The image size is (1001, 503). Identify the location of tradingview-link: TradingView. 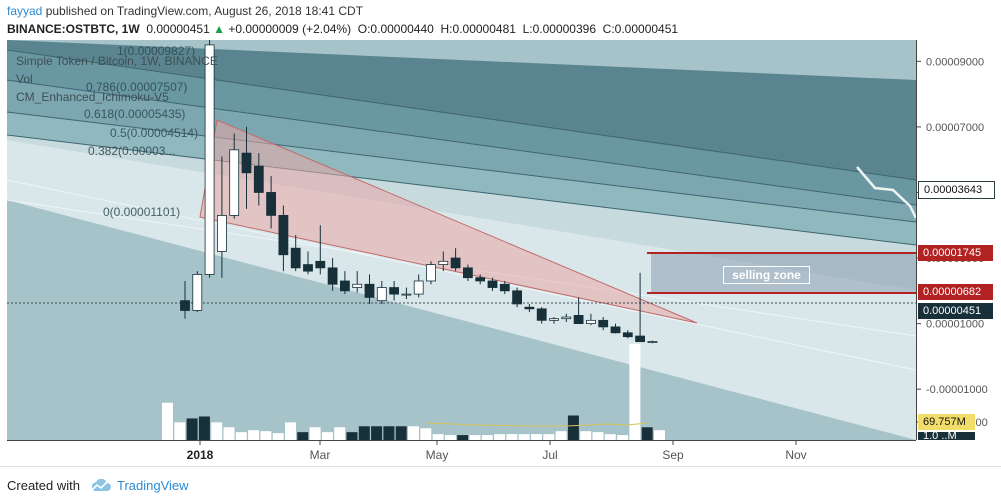
(153, 485).